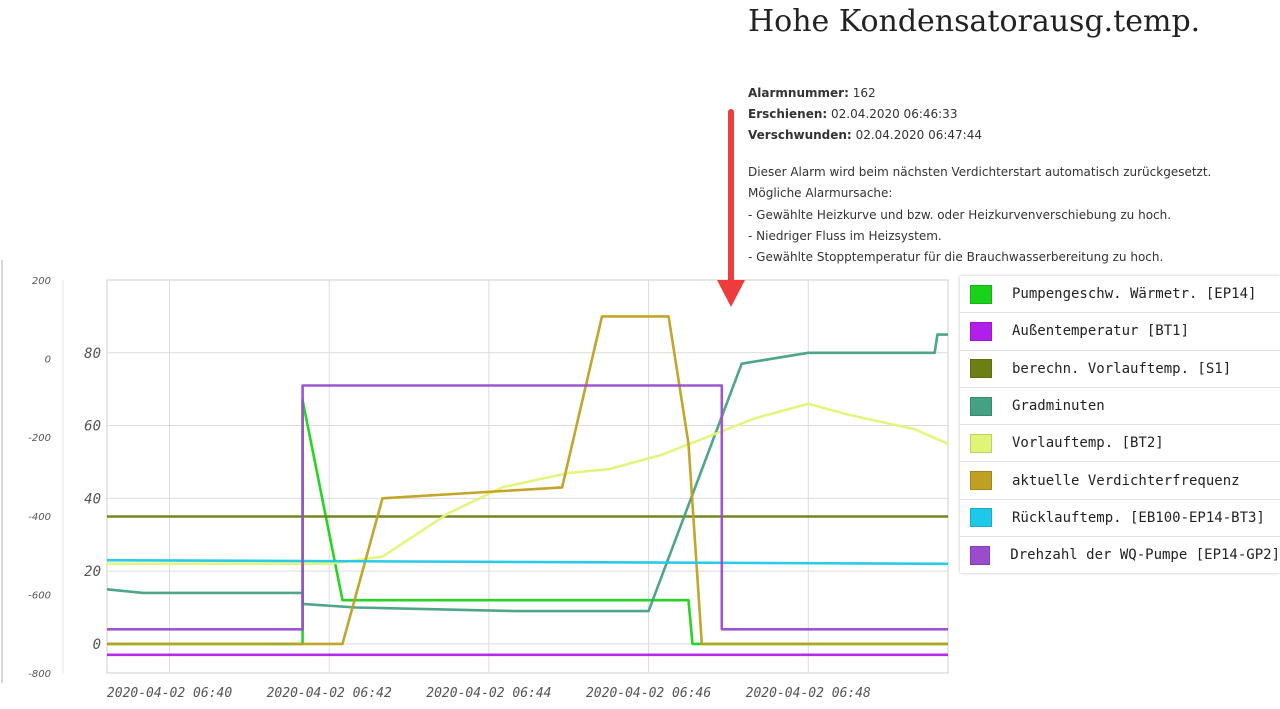 The height and width of the screenshot is (709, 1280). I want to click on alarm-disappeared-label: Verschwunden:, so click(800, 135).